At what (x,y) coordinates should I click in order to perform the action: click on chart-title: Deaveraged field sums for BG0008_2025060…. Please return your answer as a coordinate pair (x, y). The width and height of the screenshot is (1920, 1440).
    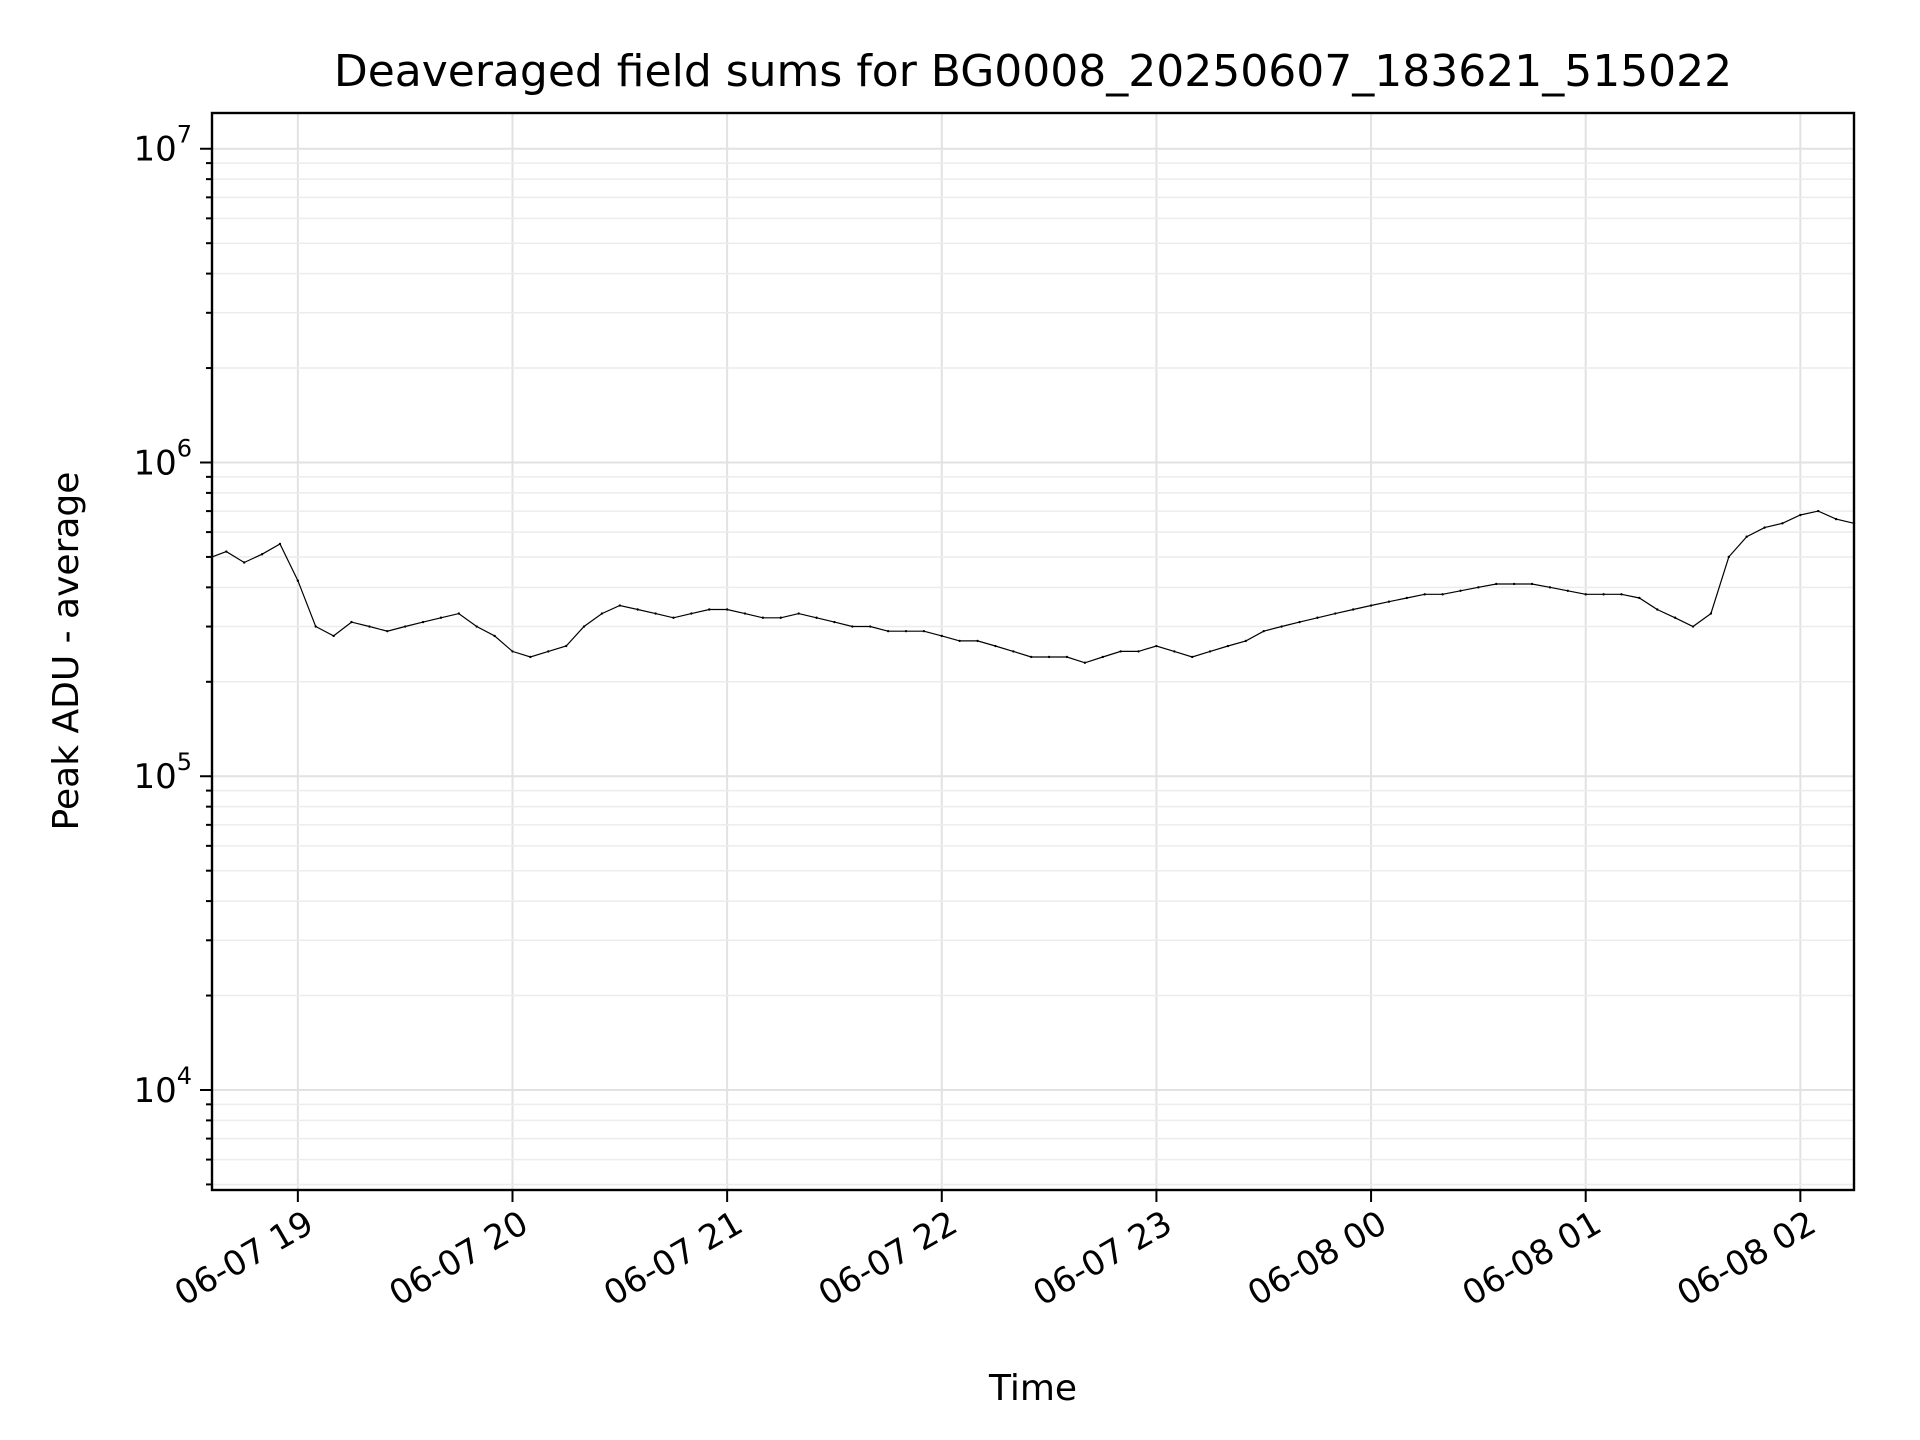
    Looking at the image, I should click on (1033, 71).